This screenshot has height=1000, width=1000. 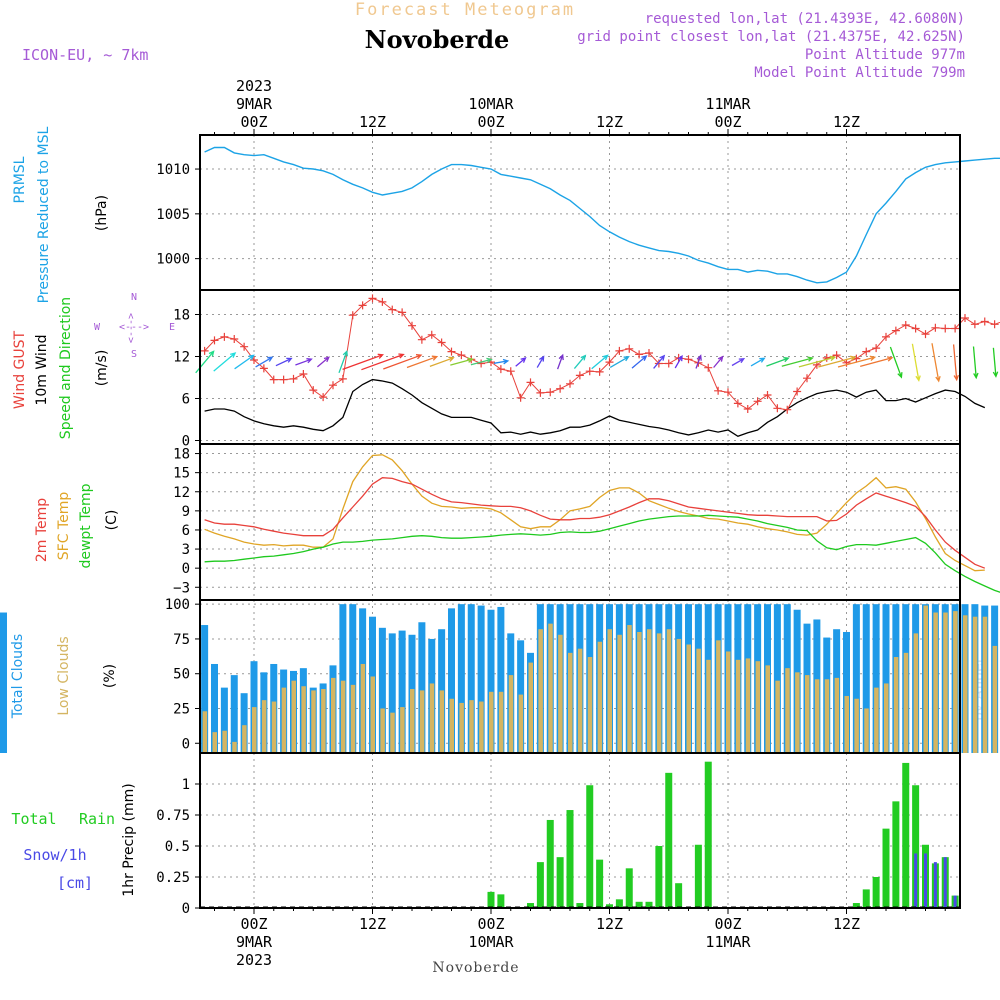 I want to click on clouds-labels: Total Clouds Low Clouds (%), so click(x=64, y=676).